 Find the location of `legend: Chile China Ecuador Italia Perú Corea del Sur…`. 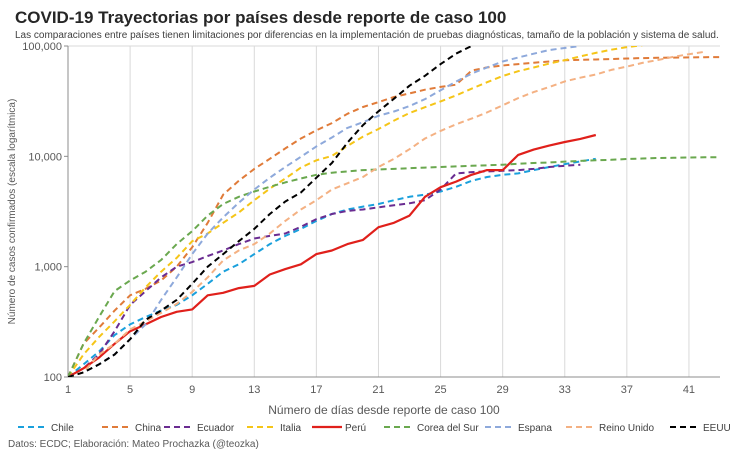

legend: Chile China Ecuador Italia Perú Corea del Sur… is located at coordinates (374, 428).